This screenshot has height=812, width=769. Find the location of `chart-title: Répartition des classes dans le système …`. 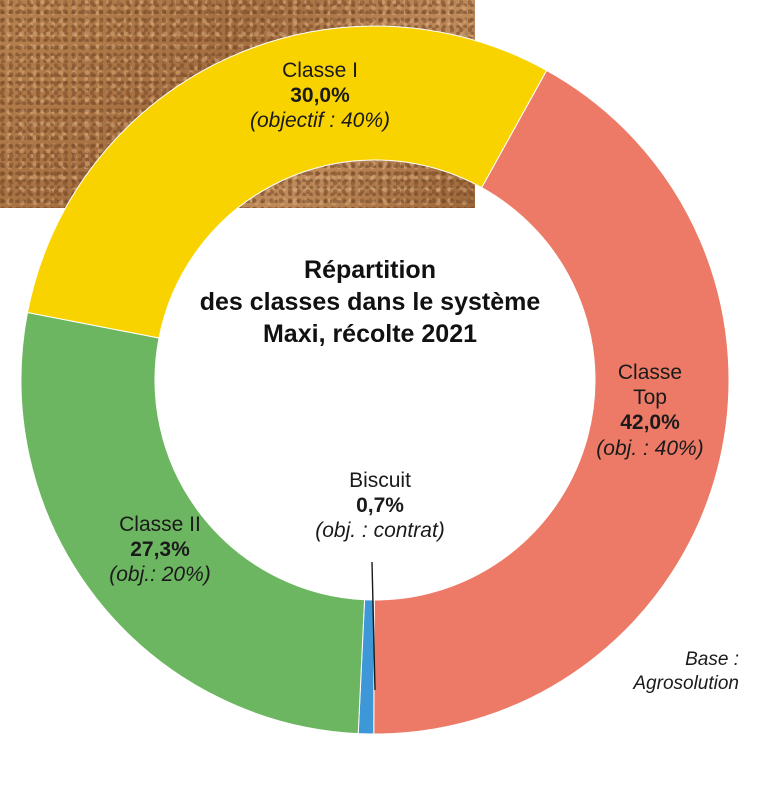

chart-title: Répartition des classes dans le système … is located at coordinates (370, 302).